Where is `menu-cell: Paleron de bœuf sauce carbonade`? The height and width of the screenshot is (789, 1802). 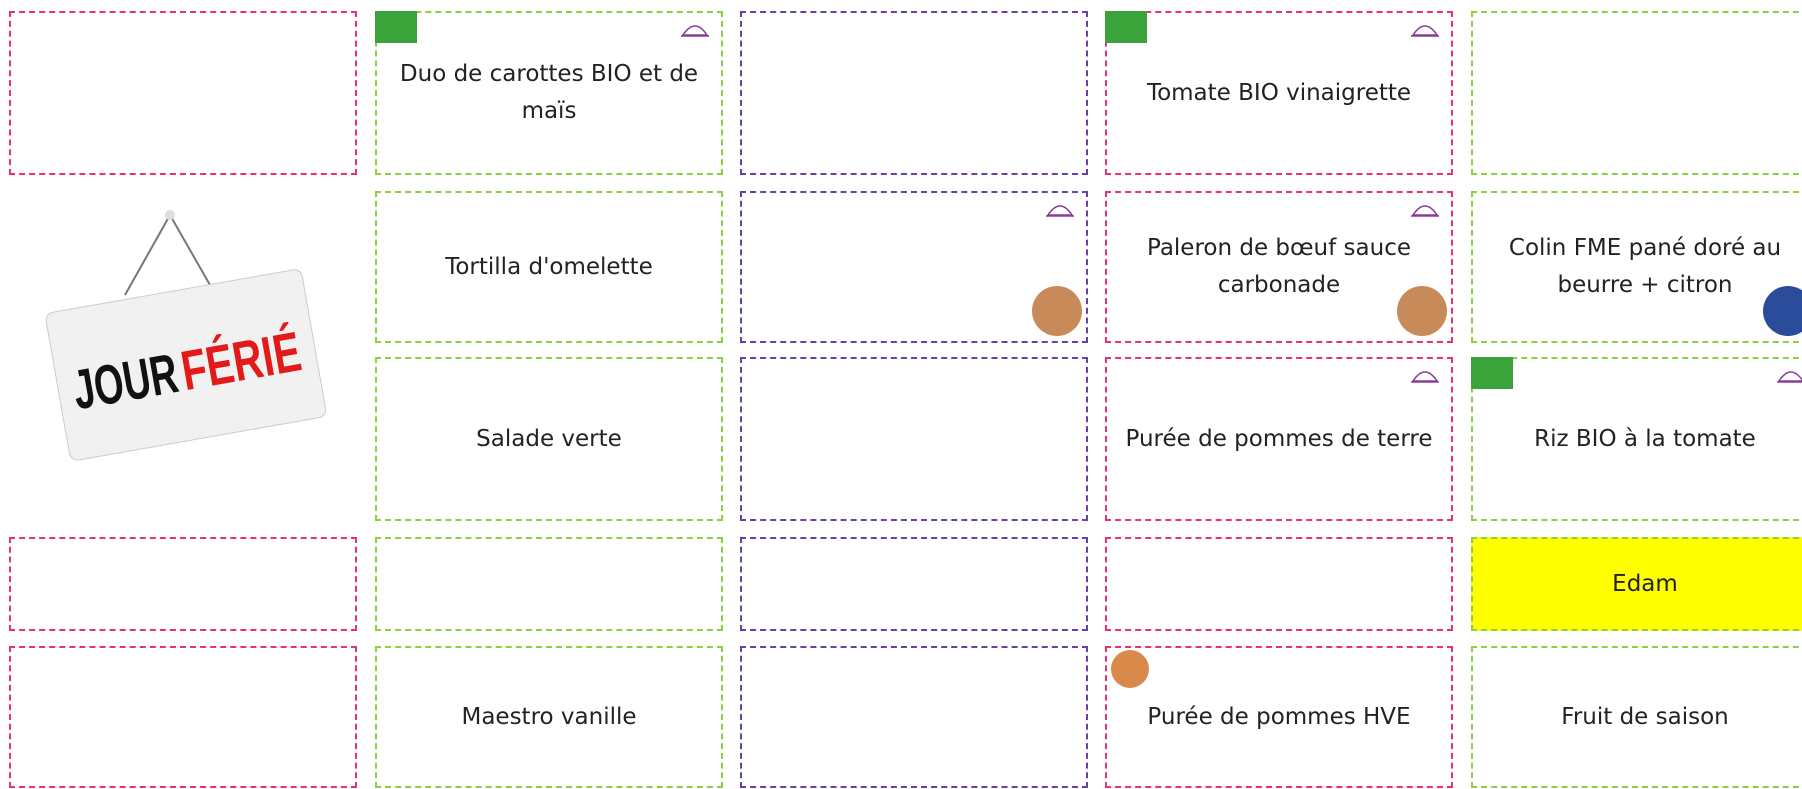 menu-cell: Paleron de bœuf sauce carbonade is located at coordinates (1279, 267).